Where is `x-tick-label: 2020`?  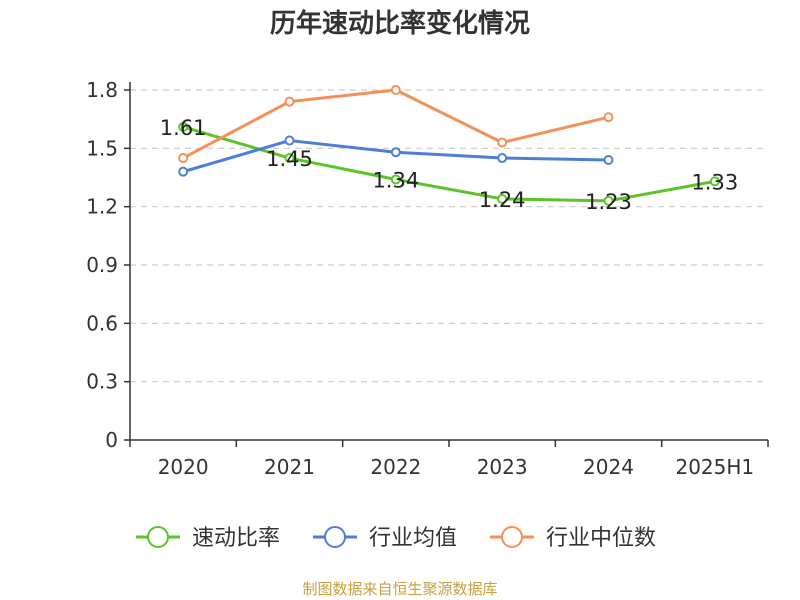
x-tick-label: 2020 is located at coordinates (183, 467).